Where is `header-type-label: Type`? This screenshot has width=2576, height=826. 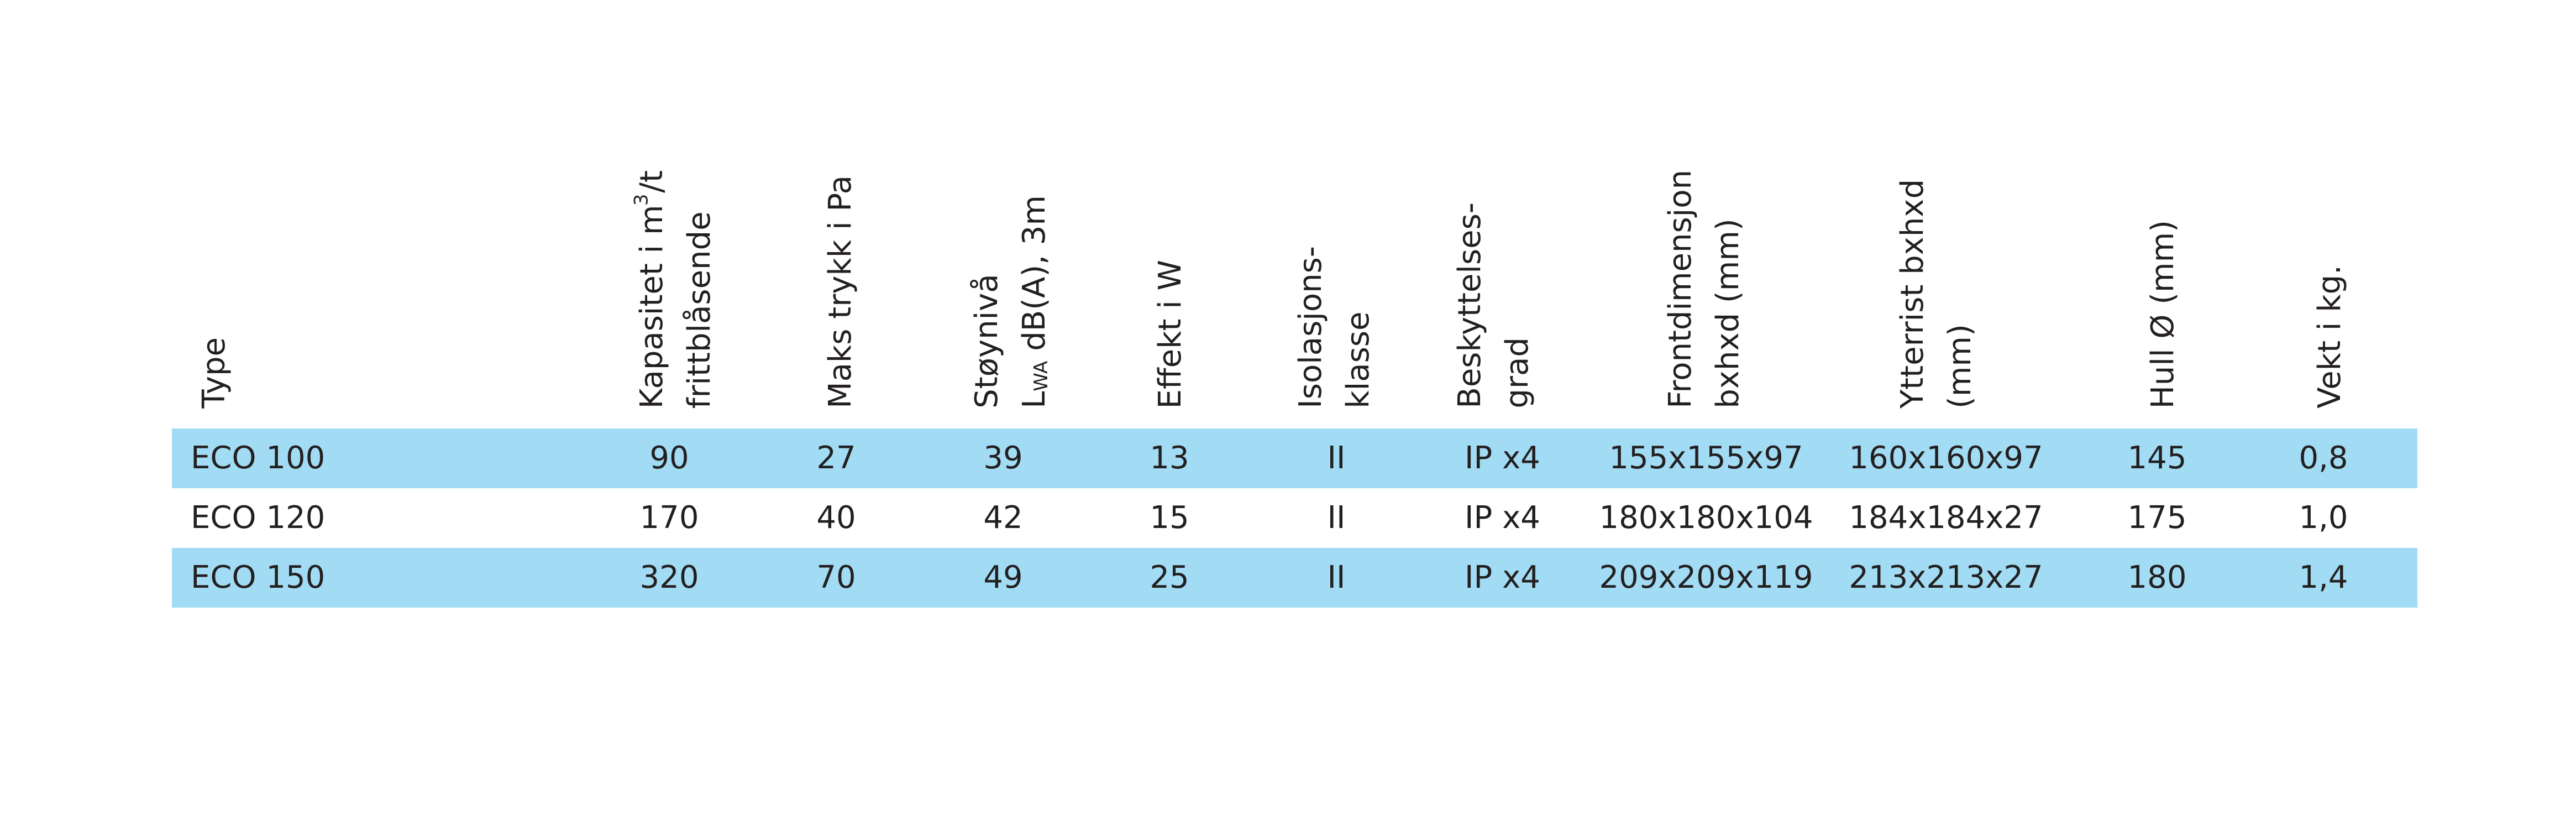 header-type-label: Type is located at coordinates (214, 373).